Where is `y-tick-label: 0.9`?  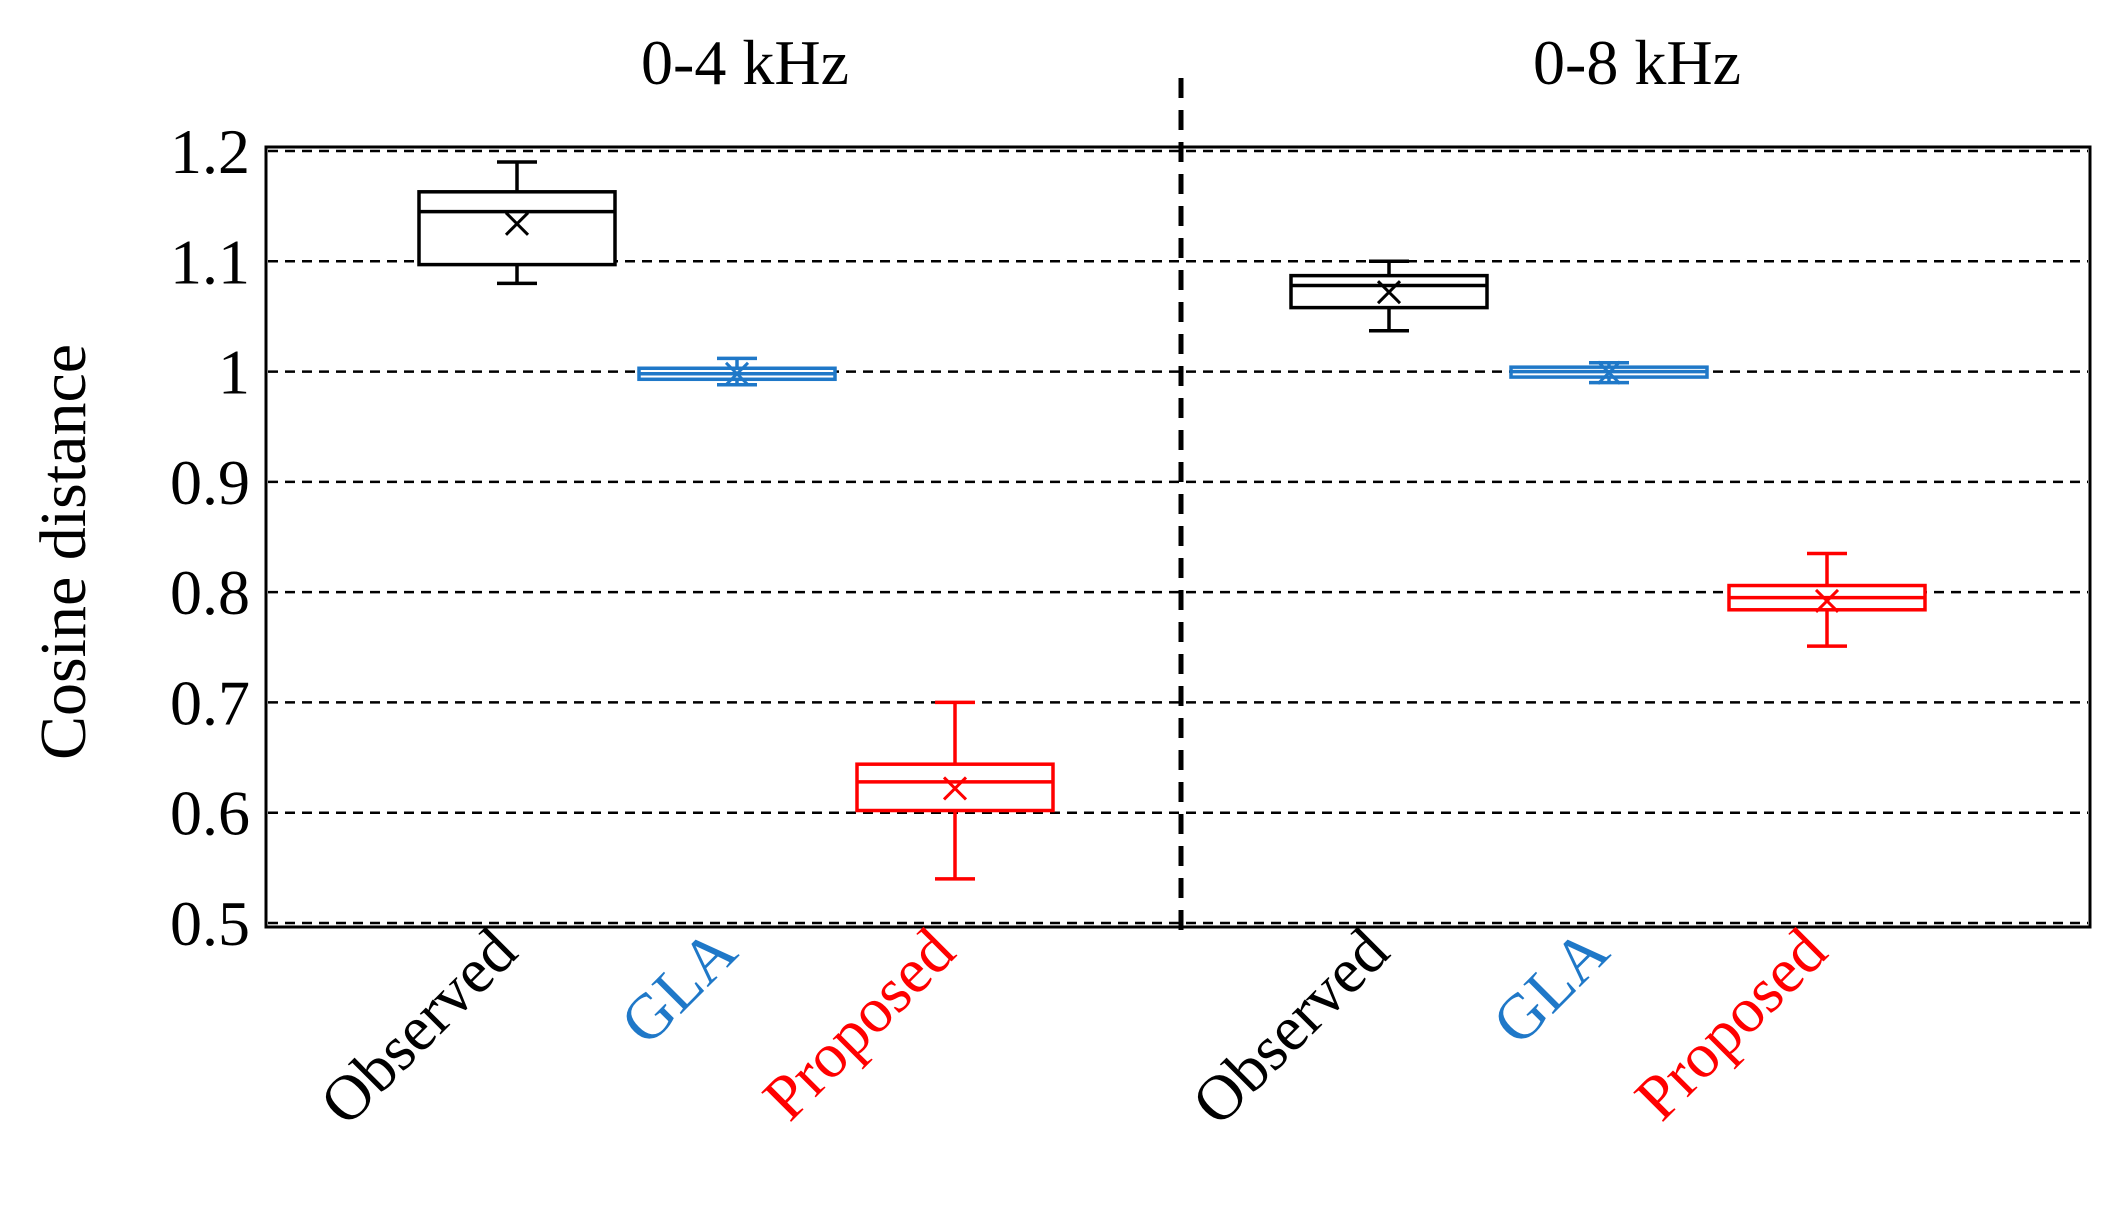 y-tick-label: 0.9 is located at coordinates (210, 482).